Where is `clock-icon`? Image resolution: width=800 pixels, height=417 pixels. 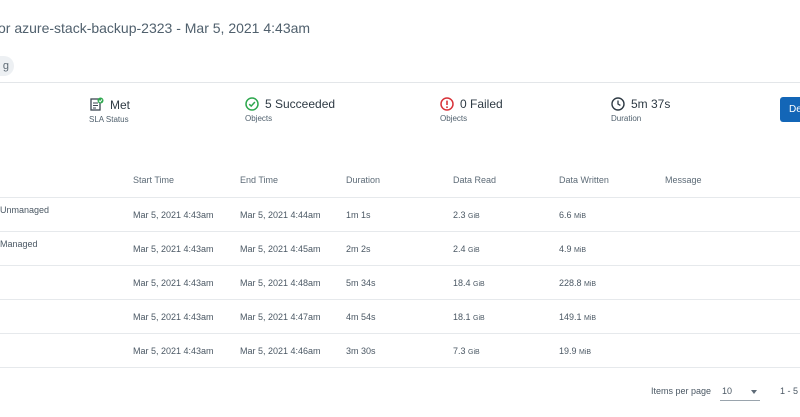
clock-icon is located at coordinates (618, 104).